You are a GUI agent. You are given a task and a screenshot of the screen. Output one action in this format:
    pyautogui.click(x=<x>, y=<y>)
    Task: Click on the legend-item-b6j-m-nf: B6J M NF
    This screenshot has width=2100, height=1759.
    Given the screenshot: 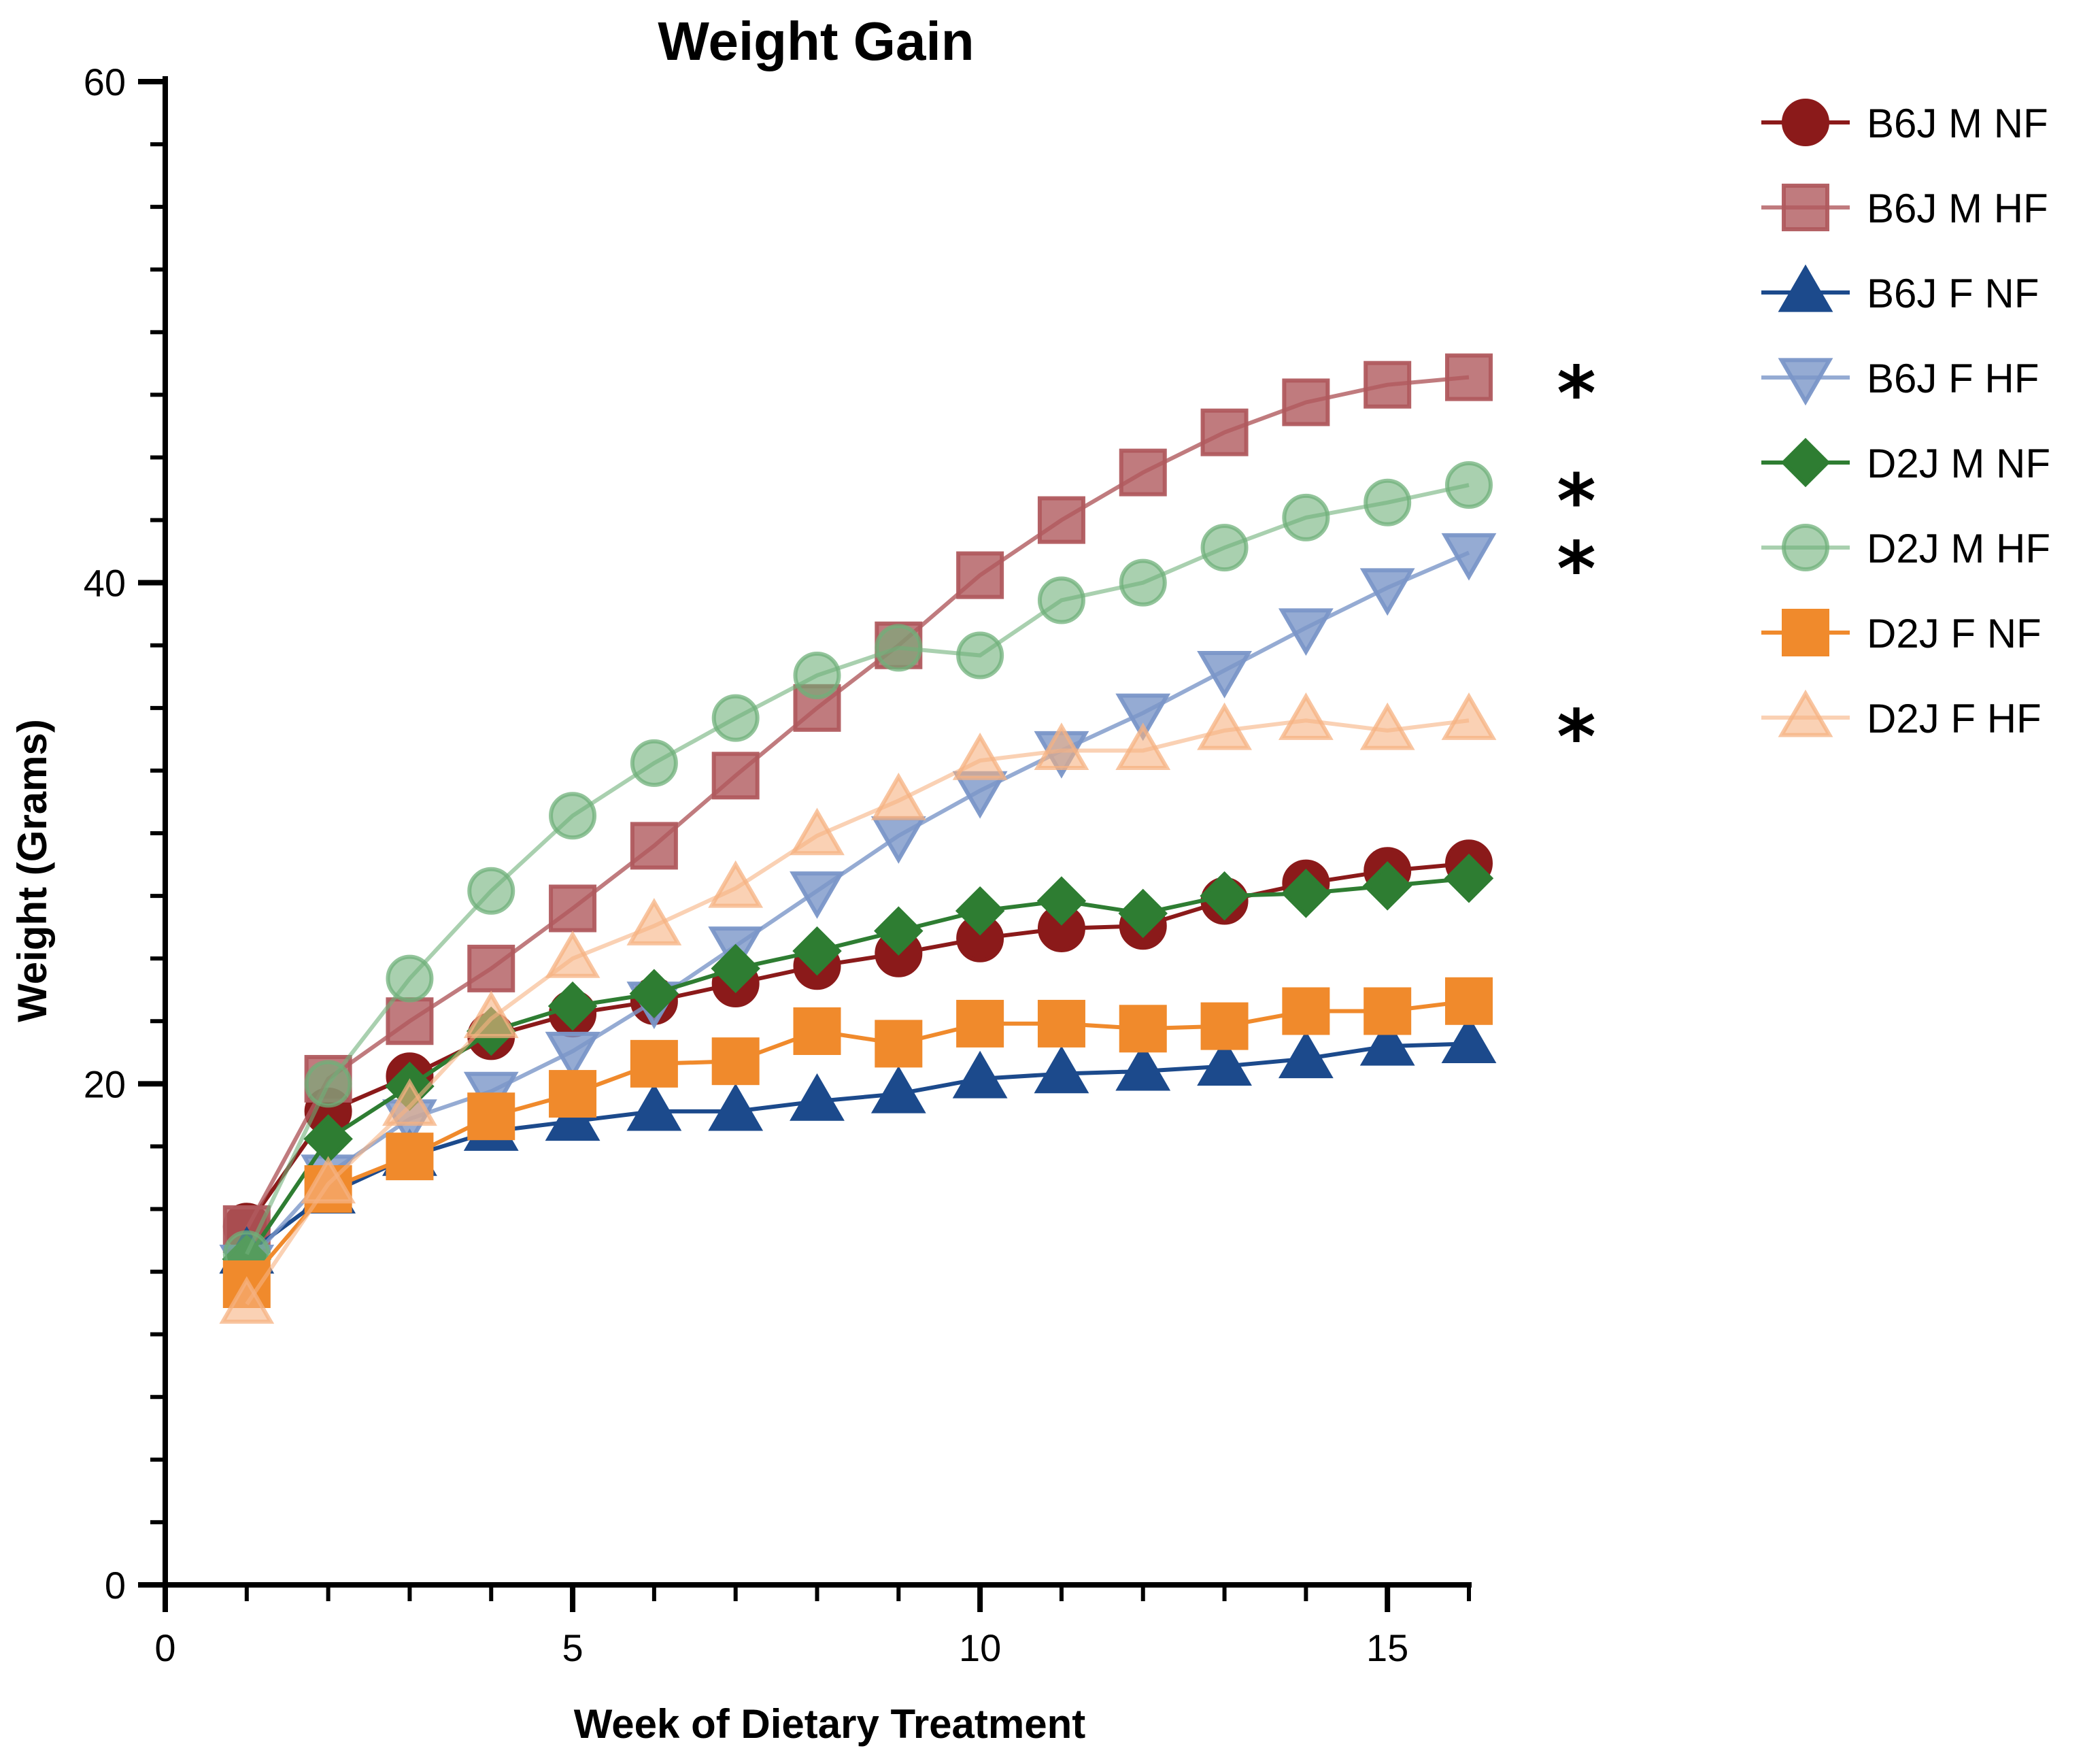 What is the action you would take?
    pyautogui.click(x=1904, y=123)
    